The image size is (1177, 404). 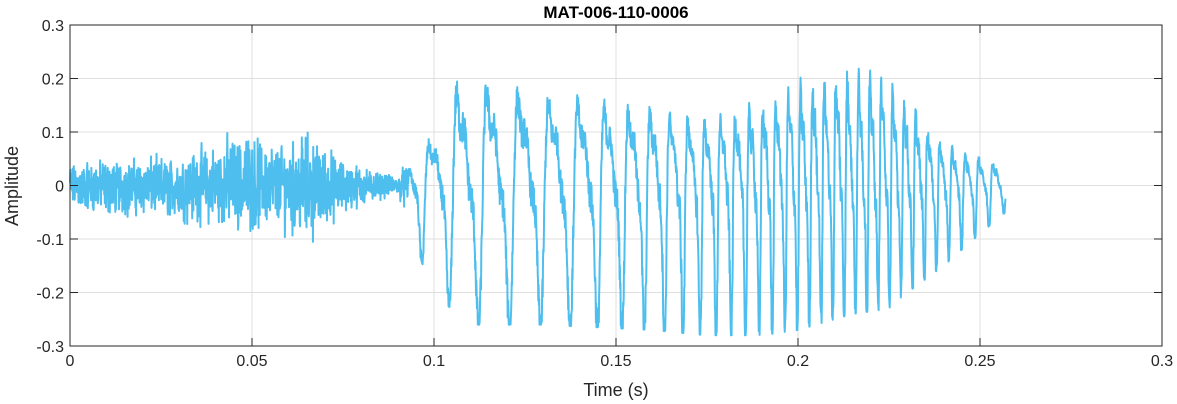 What do you see at coordinates (434, 361) in the screenshot?
I see `x-tick-label: 0.1` at bounding box center [434, 361].